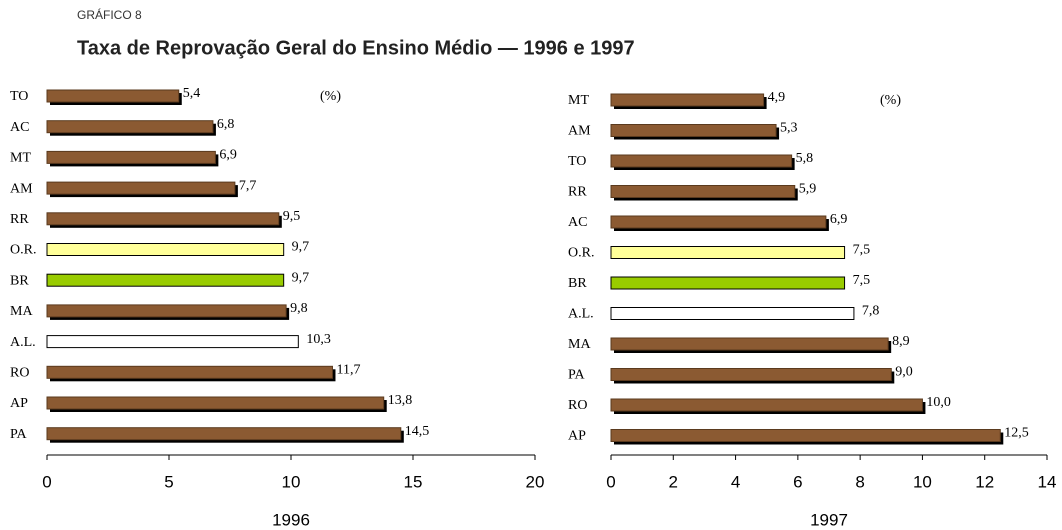 The width and height of the screenshot is (1062, 530). Describe the element at coordinates (871, 311) in the screenshot. I see `value-label: 7,8` at that location.